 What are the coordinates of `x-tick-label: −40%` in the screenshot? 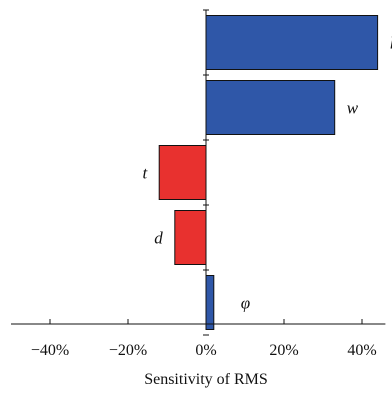 It's located at (50, 350).